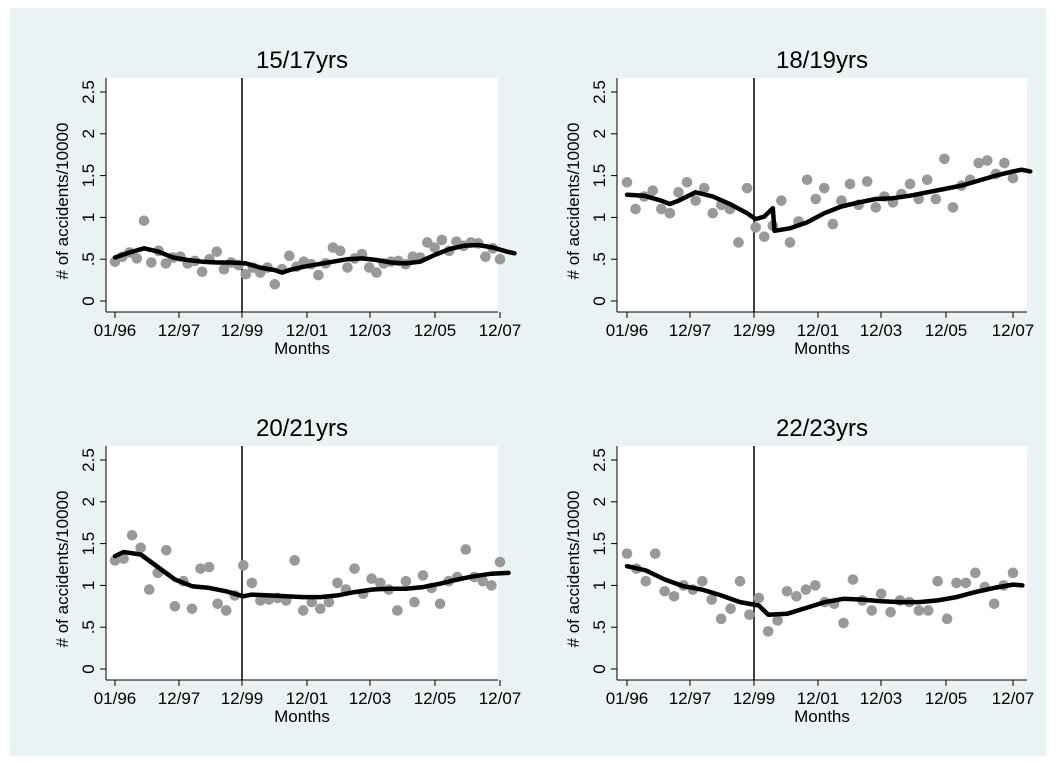 This screenshot has height=771, width=1056. I want to click on y-tick-label: 1, so click(88, 585).